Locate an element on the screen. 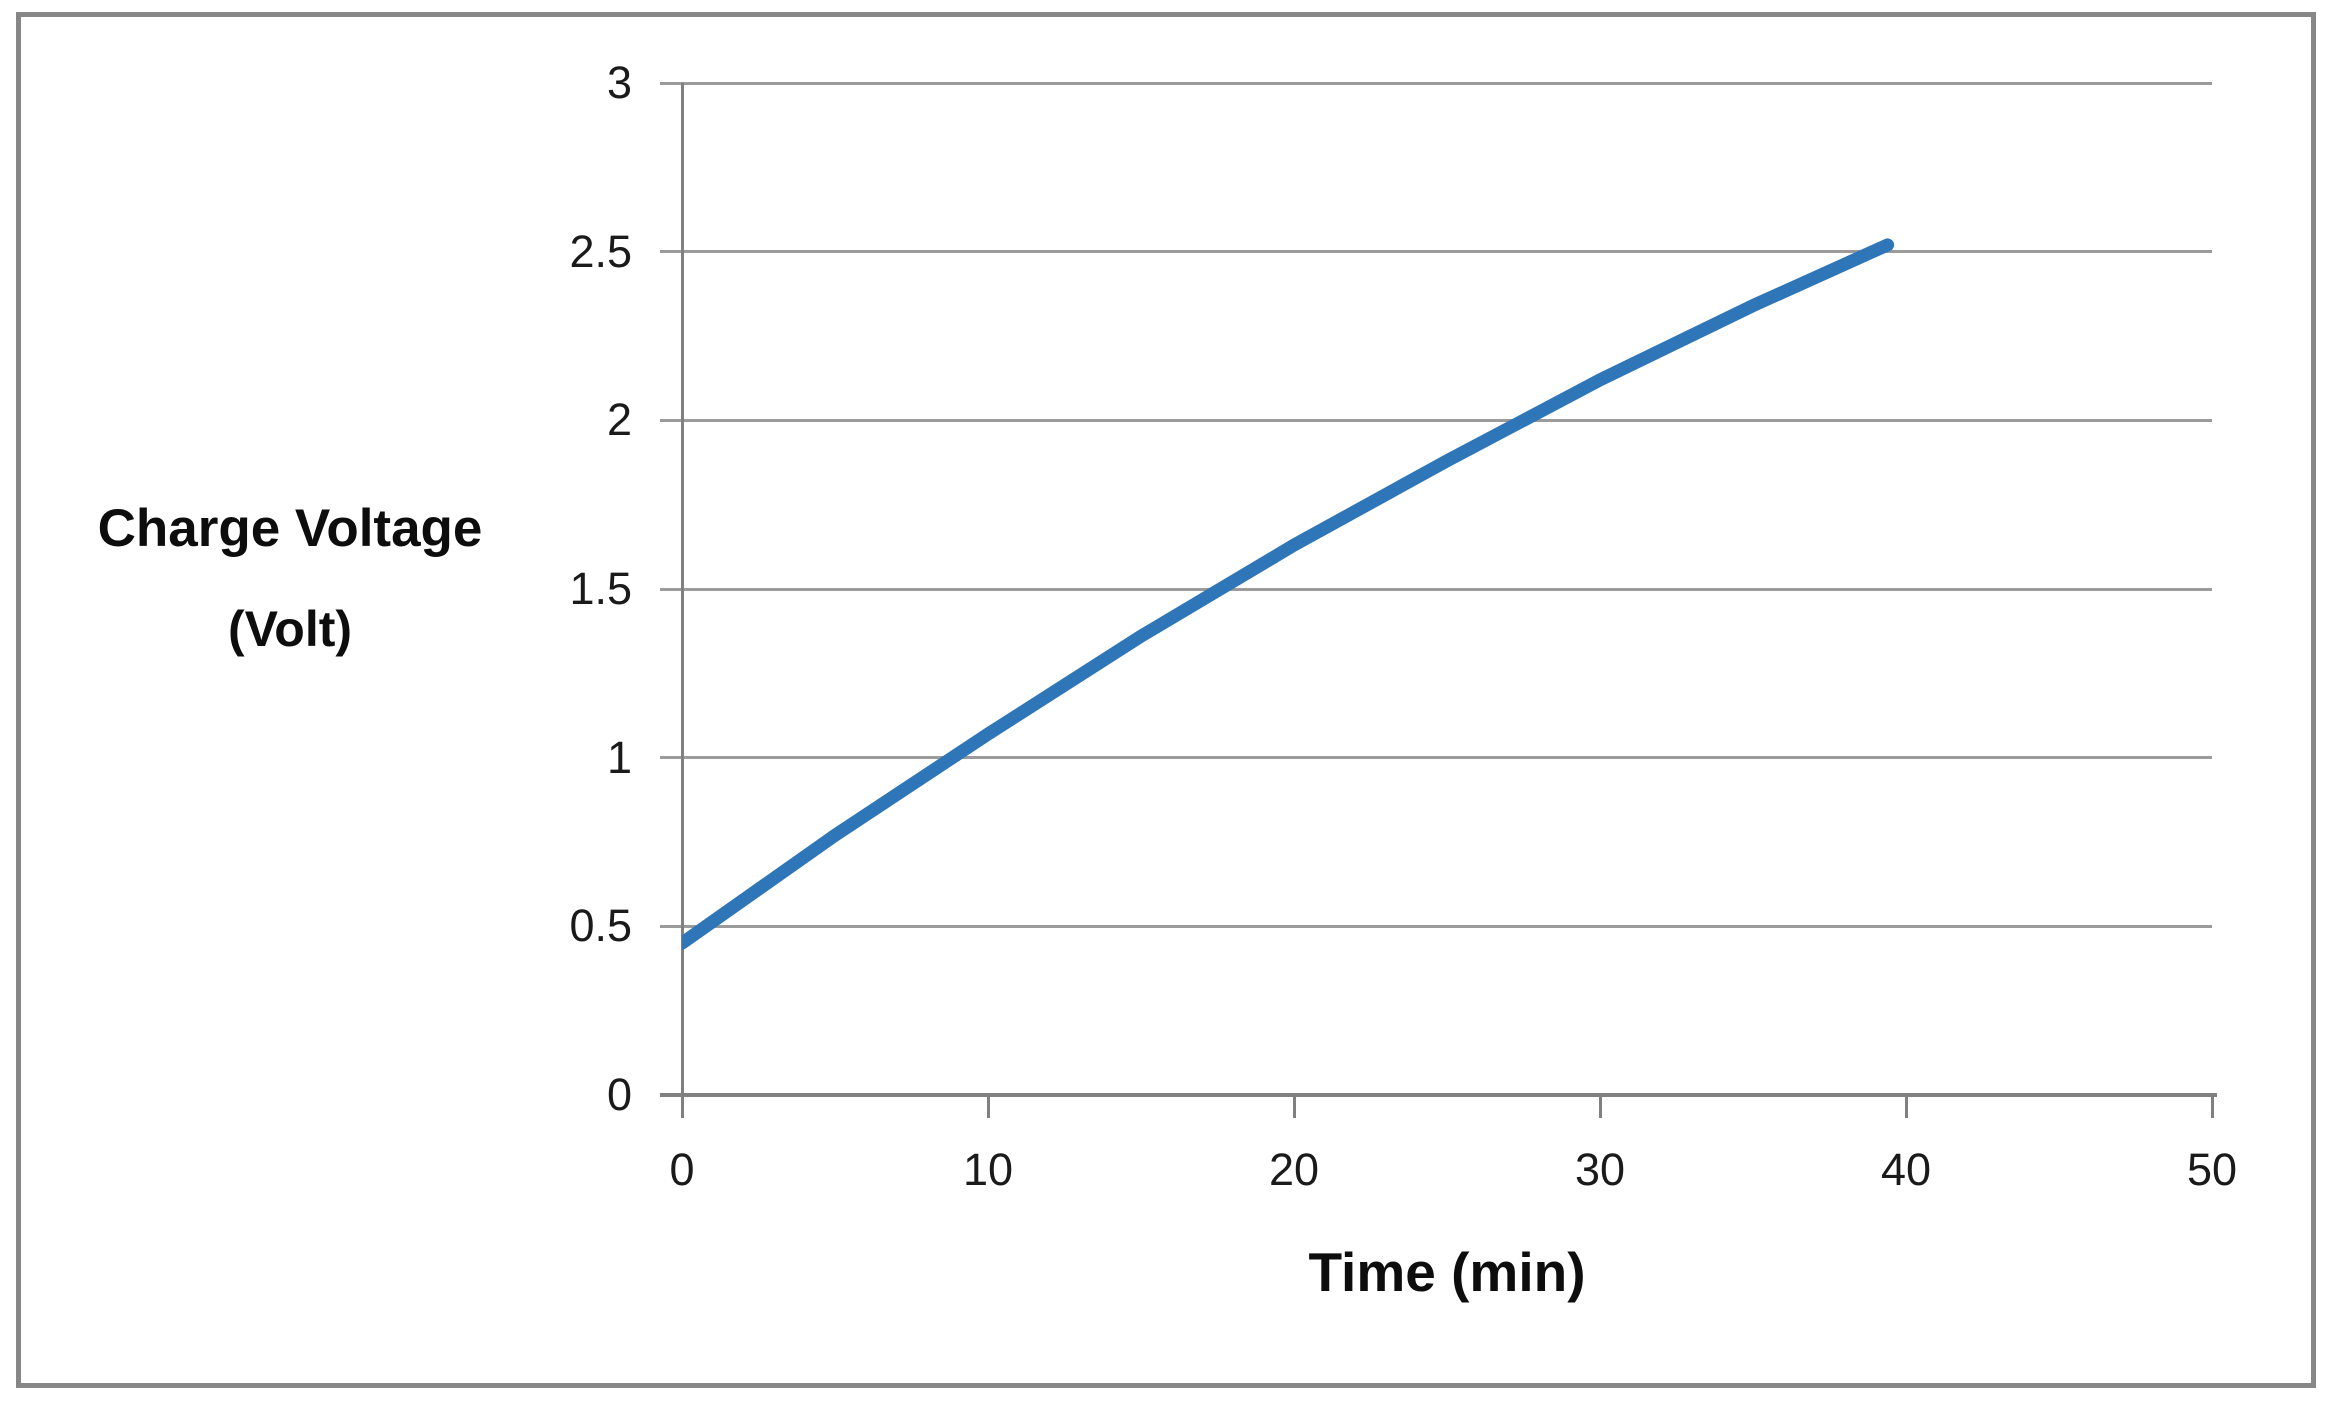 The height and width of the screenshot is (1407, 2331). x-axis-line is located at coordinates (1438, 1095).